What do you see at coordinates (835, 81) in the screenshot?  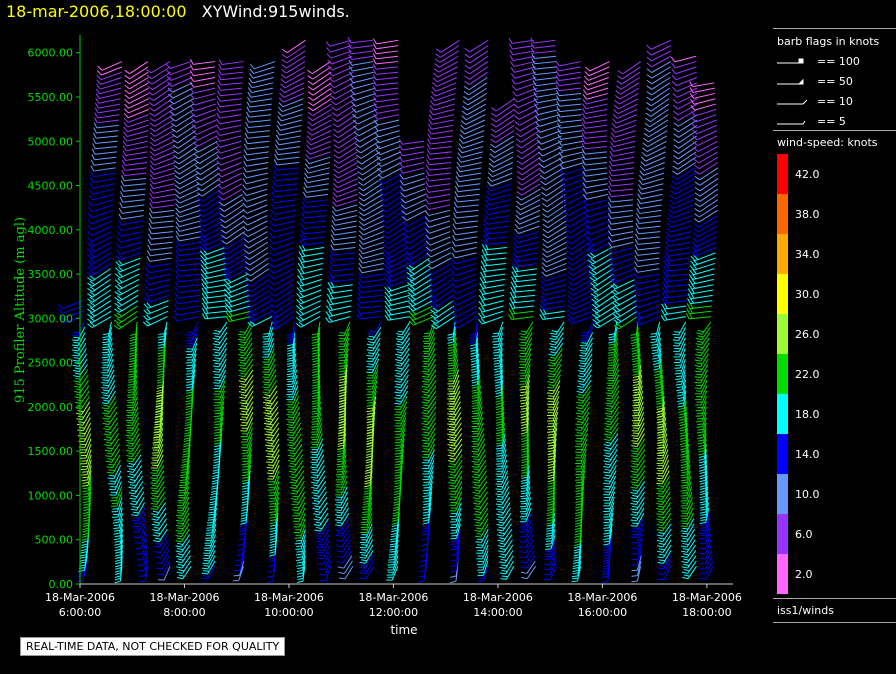 I see `barb-legend-50: == 50` at bounding box center [835, 81].